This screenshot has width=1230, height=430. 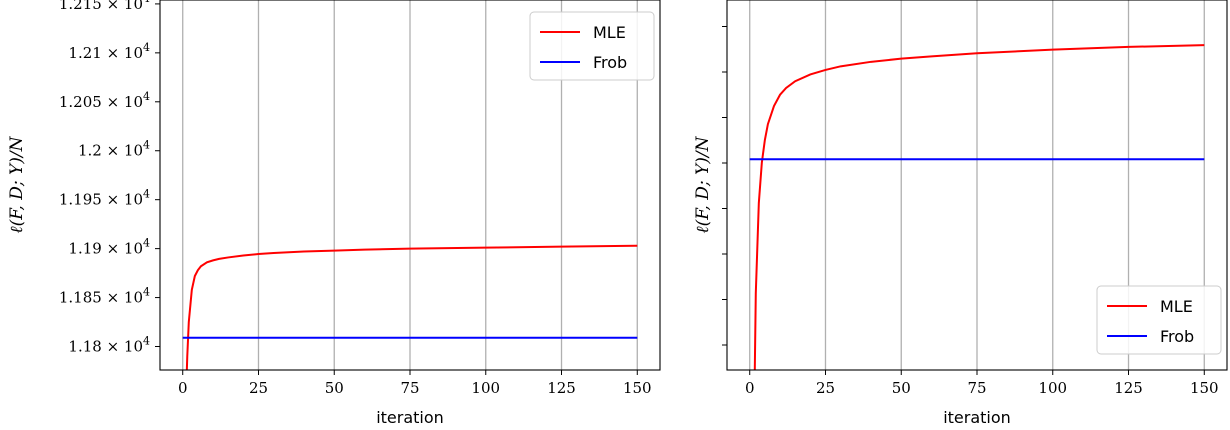 I want to click on y-tick-label: 1.19 × 10⁴, so click(x=109, y=247).